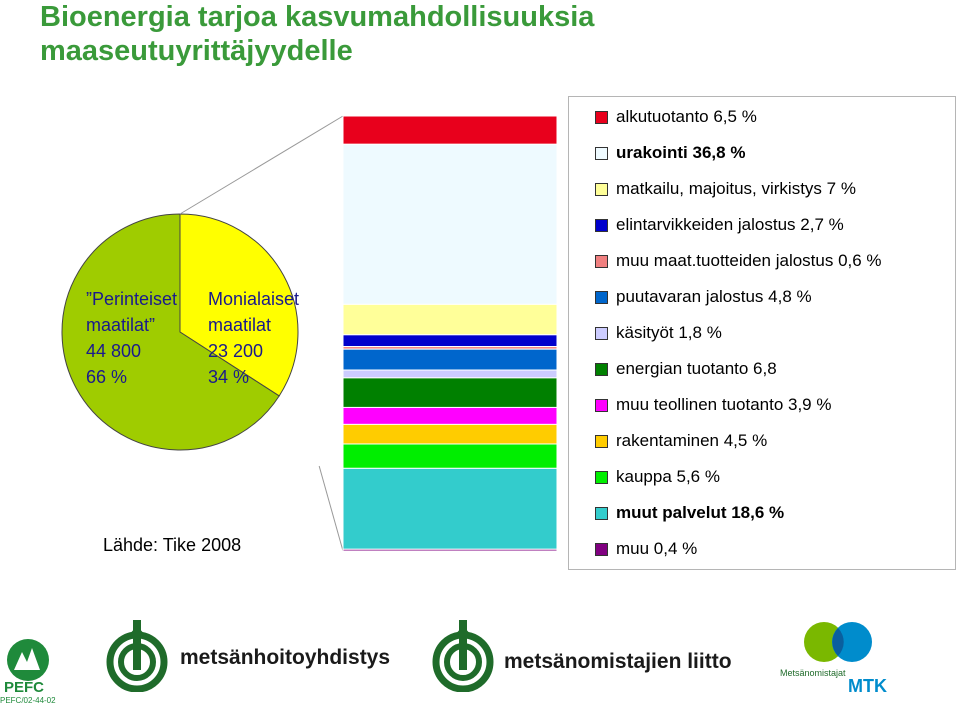 Image resolution: width=960 pixels, height=704 pixels. Describe the element at coordinates (618, 661) in the screenshot. I see `mol-logo-text: metsänomistajien liitto` at that location.